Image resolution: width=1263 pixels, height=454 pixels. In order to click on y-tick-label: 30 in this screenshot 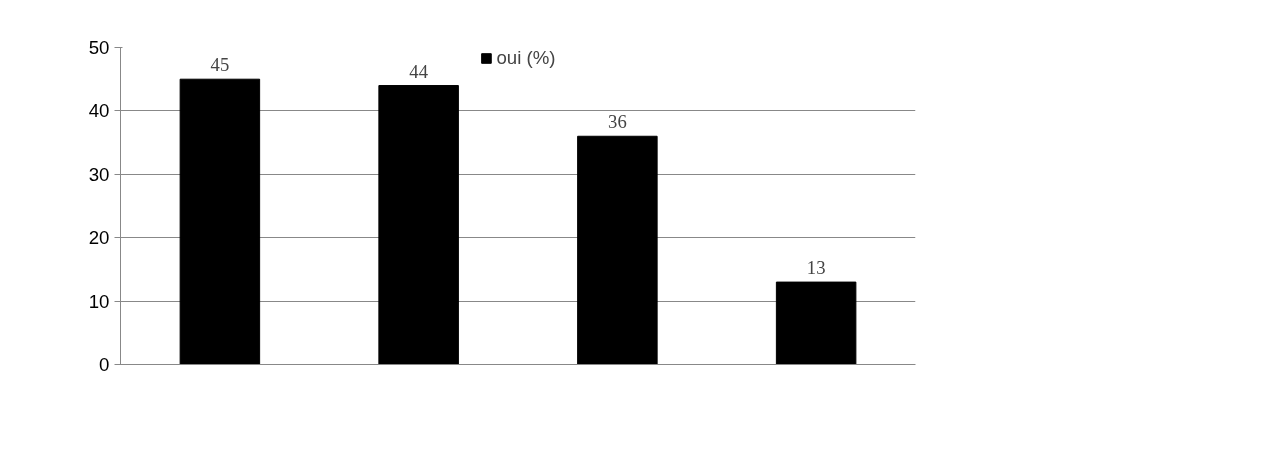, I will do `click(99, 174)`.